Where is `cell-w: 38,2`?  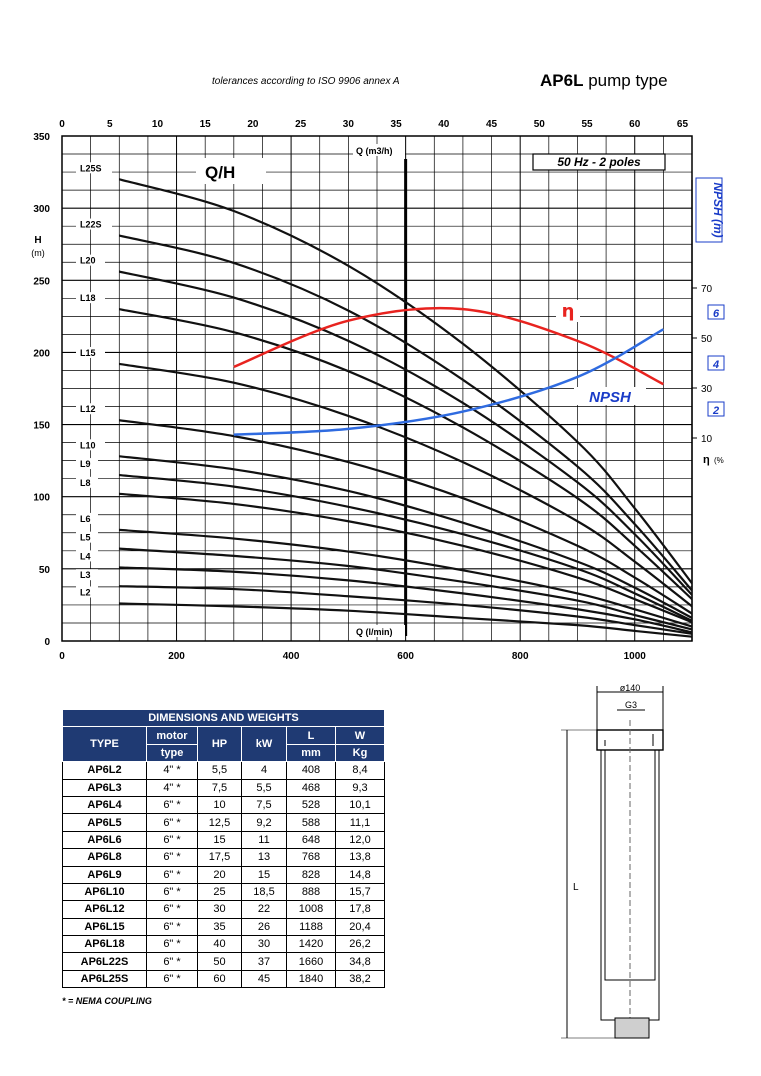 cell-w: 38,2 is located at coordinates (360, 979).